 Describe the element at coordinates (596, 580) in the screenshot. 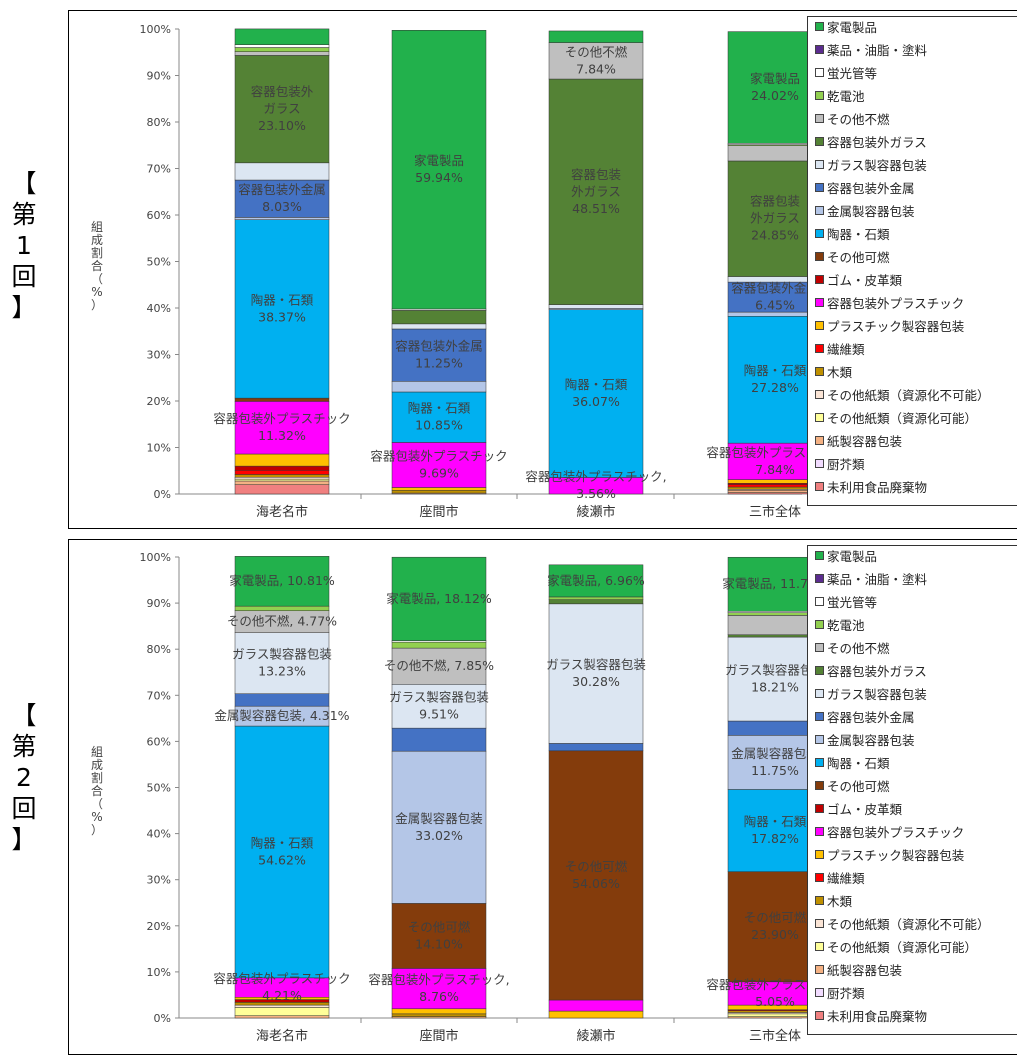

I see `data-label: 家電製品, 6.96%` at that location.